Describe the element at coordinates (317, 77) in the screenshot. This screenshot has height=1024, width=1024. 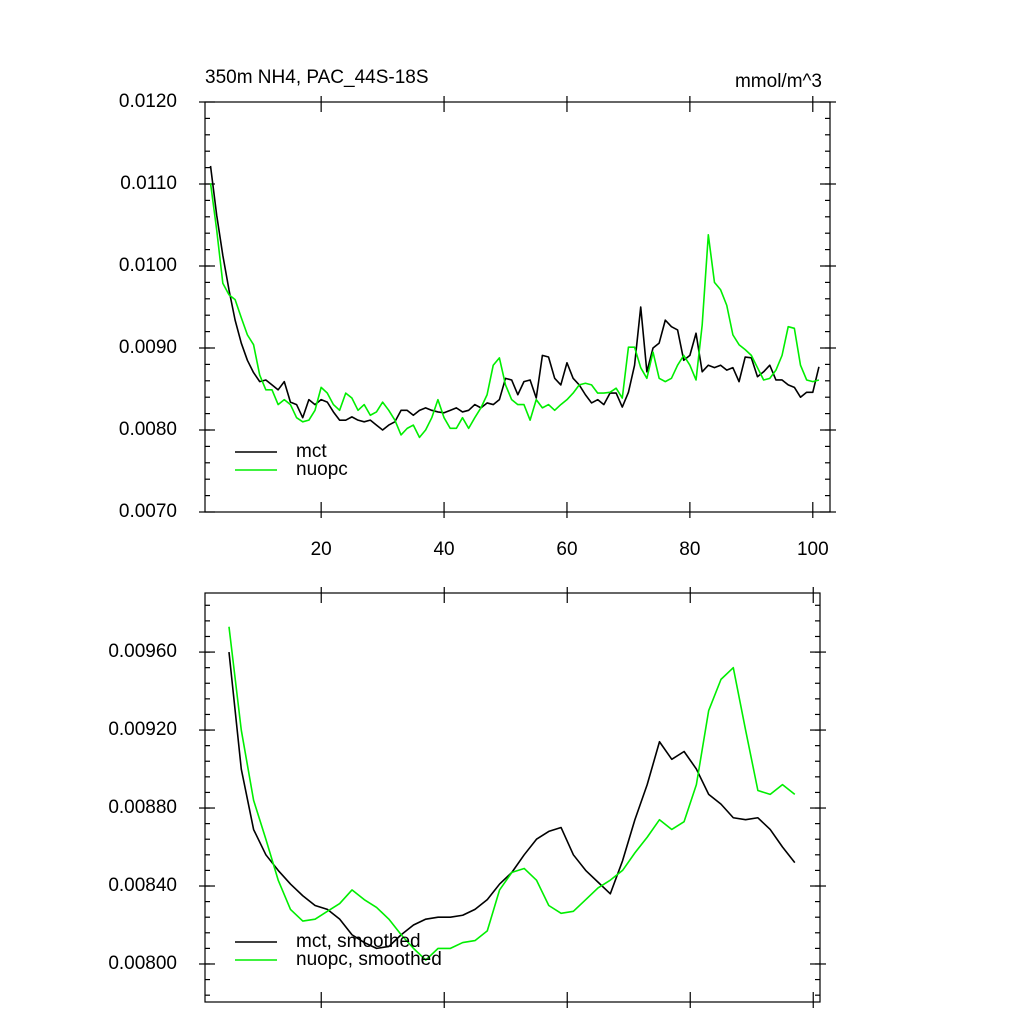
I see `chart-title: 350m NH4, PAC_44S-18S` at that location.